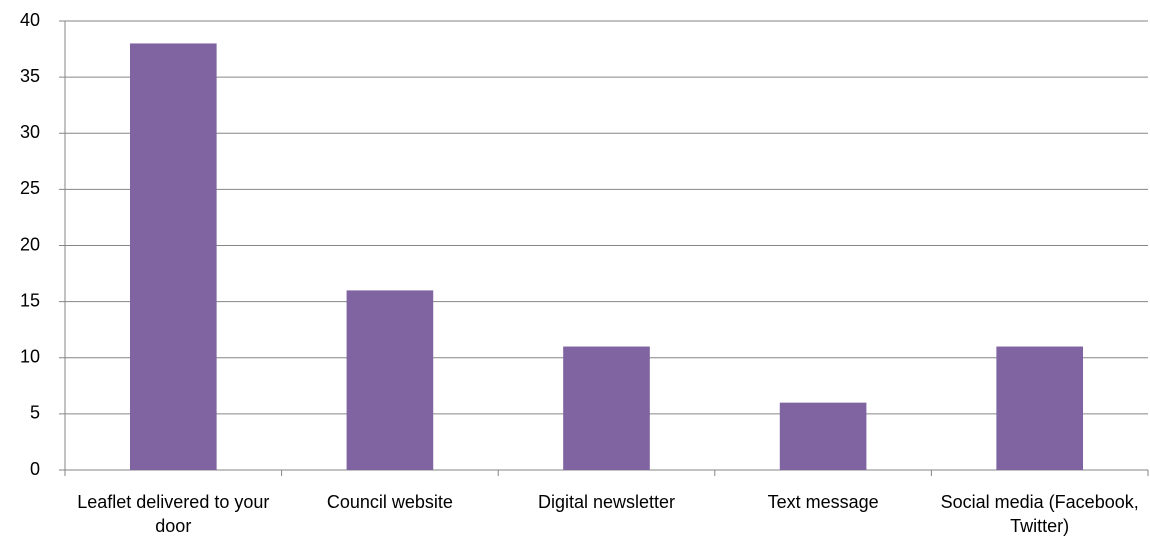 The height and width of the screenshot is (549, 1150). I want to click on y-tick-label: 35, so click(30, 76).